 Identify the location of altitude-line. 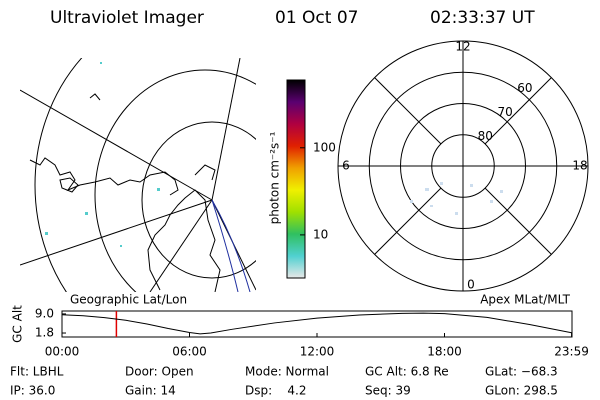
(316, 323).